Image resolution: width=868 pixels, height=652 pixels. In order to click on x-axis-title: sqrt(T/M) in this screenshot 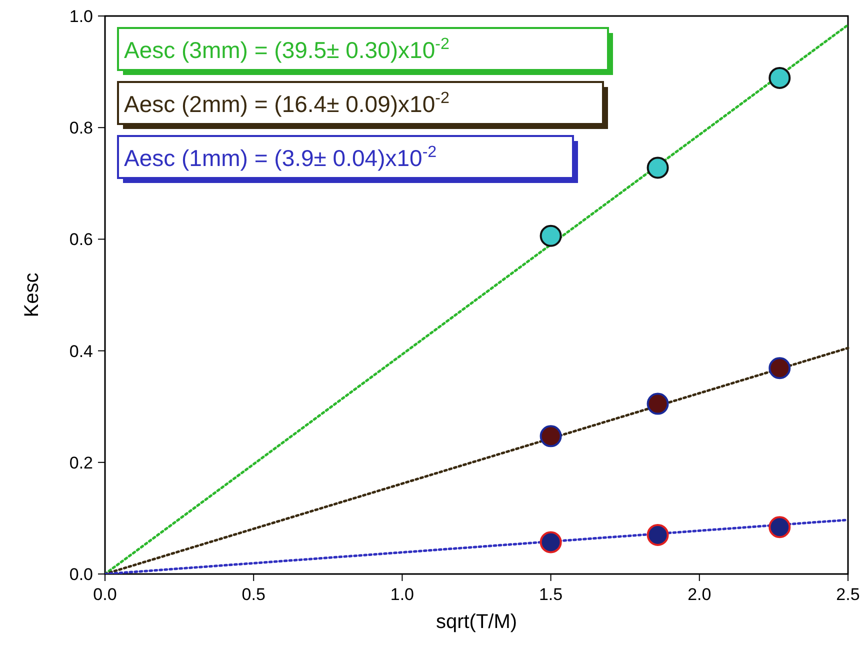, I will do `click(477, 622)`.